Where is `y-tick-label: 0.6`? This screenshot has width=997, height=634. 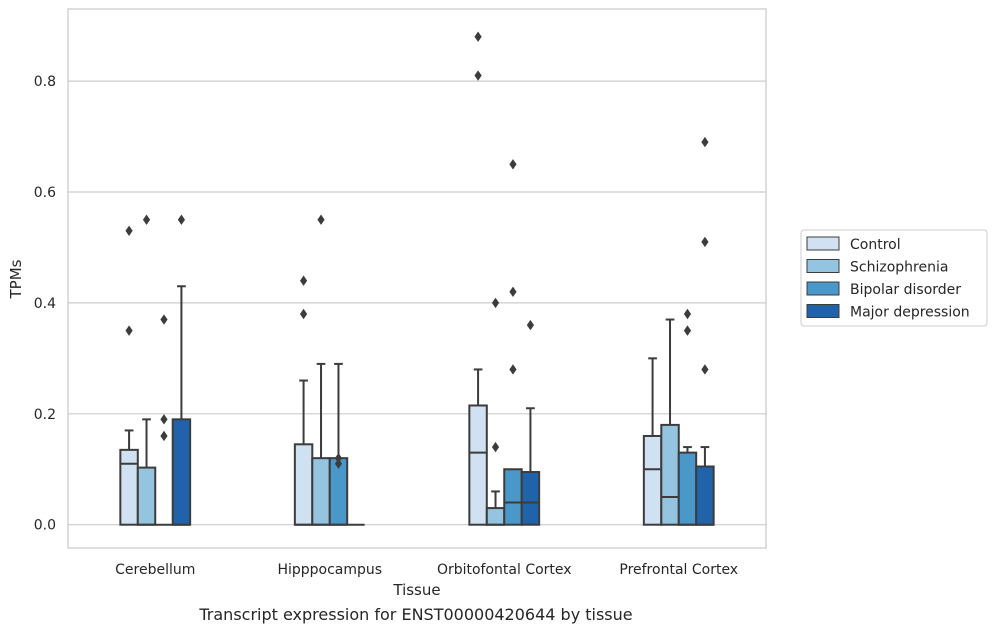 y-tick-label: 0.6 is located at coordinates (45, 193).